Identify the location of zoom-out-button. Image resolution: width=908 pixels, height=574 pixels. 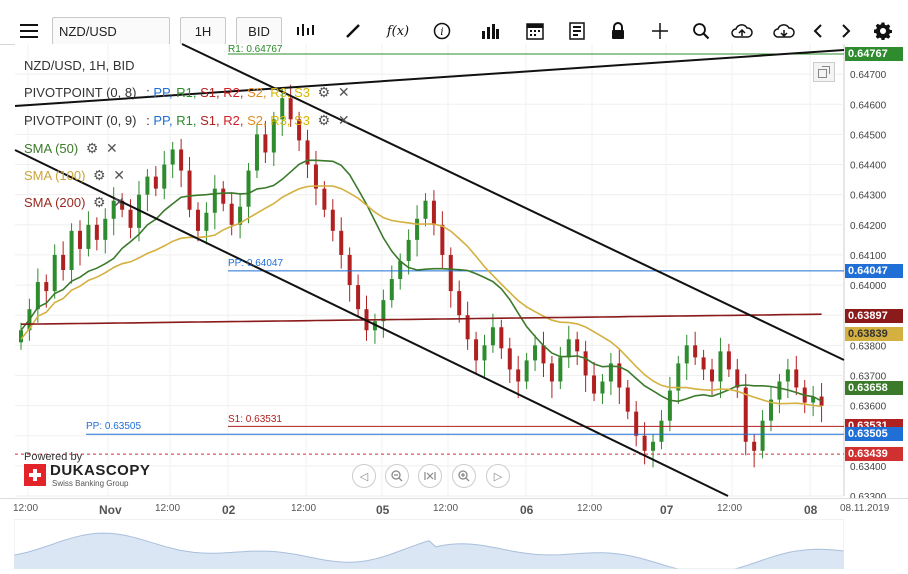
(397, 476).